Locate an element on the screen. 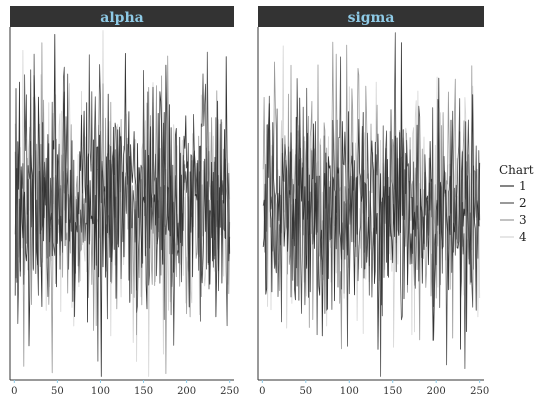  alpha-x-tick-label-100: 100 is located at coordinates (100, 391).